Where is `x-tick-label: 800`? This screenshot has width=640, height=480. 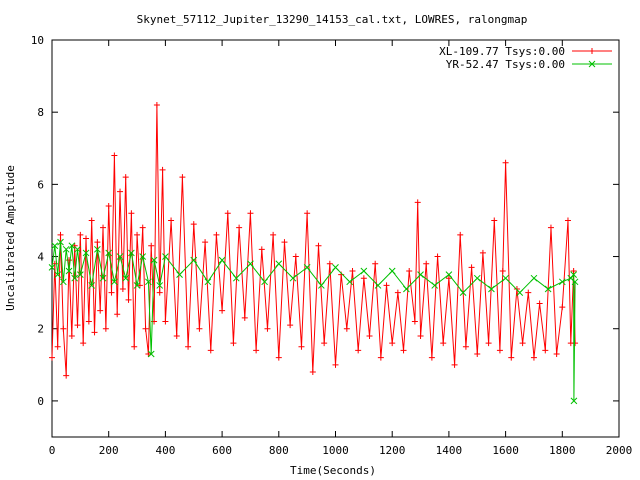
x-tick-label: 800 is located at coordinates (279, 450).